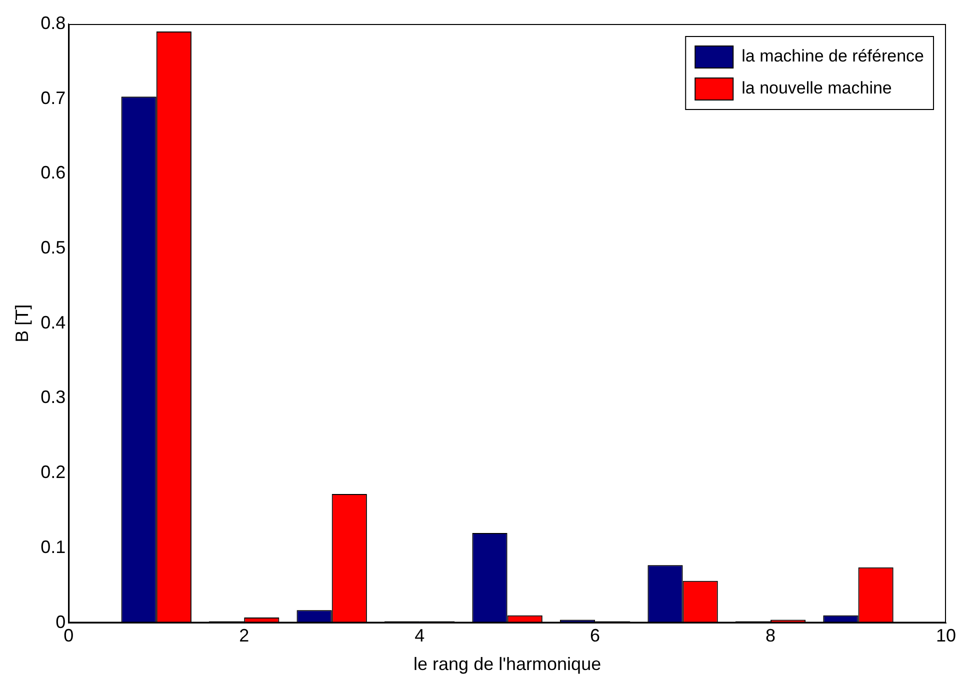 The image size is (970, 688). I want to click on y-tick-label: 0.3, so click(53, 397).